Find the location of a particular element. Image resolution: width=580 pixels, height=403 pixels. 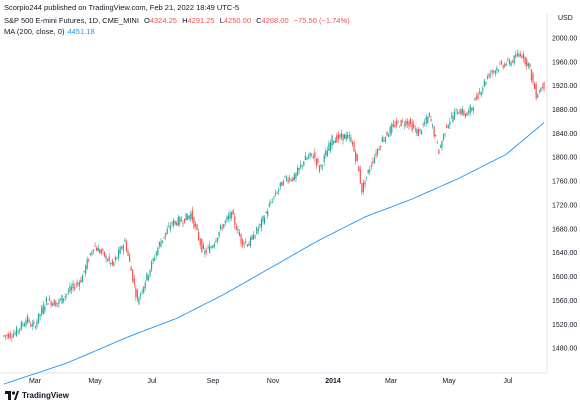

y-tick-label: 1560.00 is located at coordinates (564, 301).